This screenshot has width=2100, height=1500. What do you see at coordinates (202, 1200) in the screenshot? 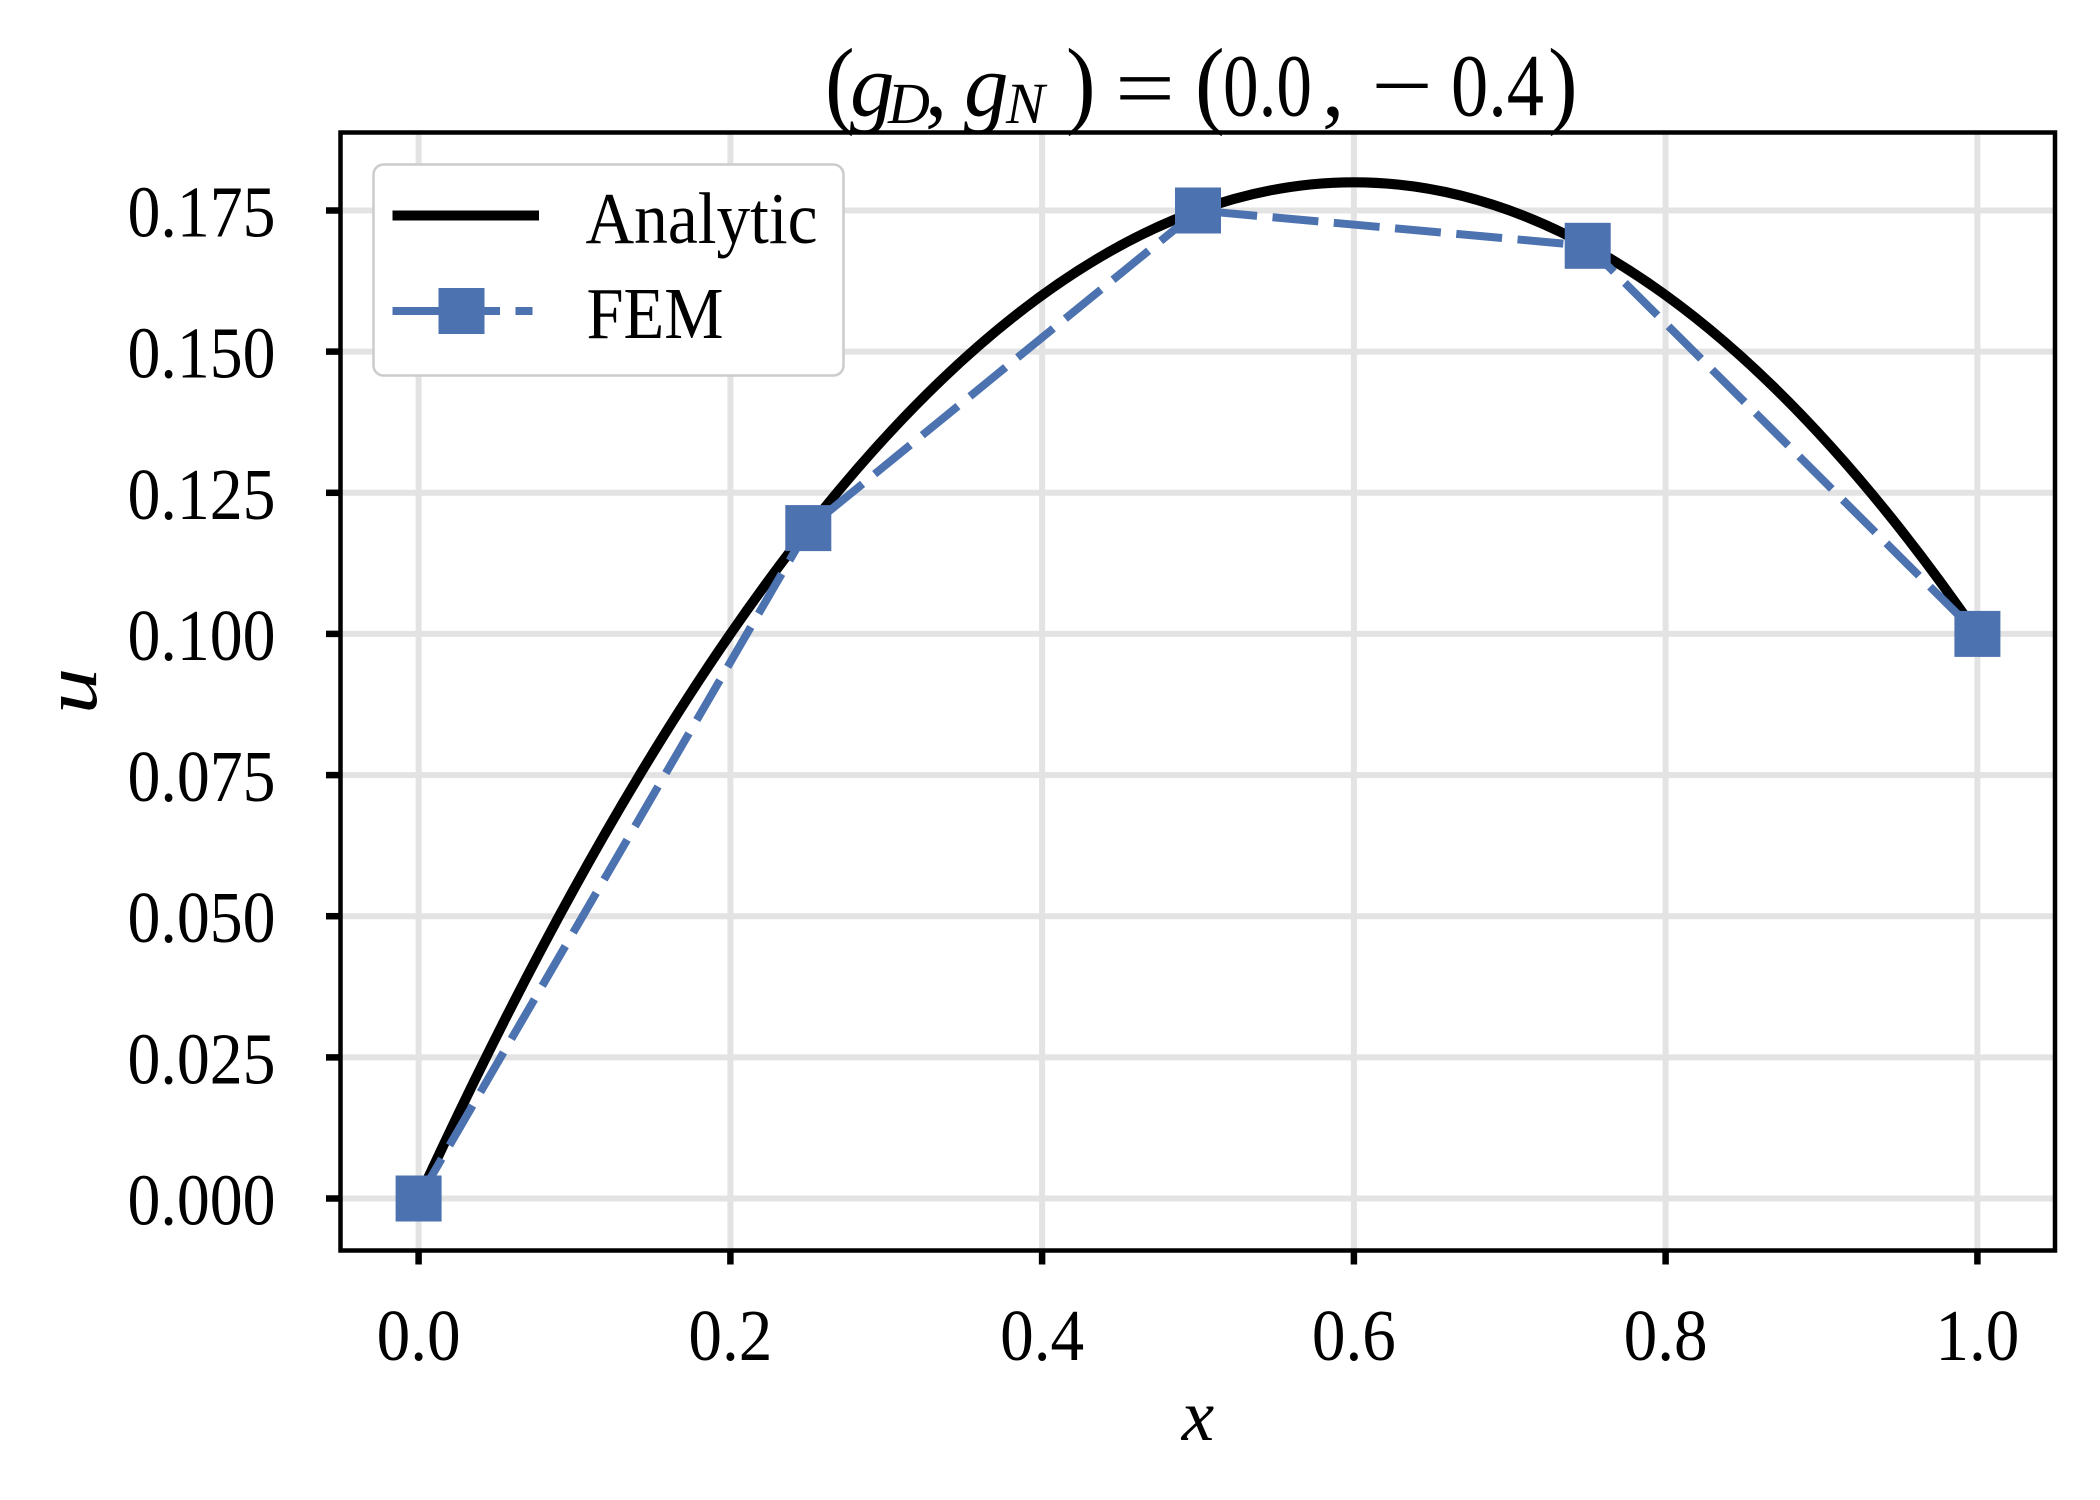
I see `svg-text: 0.000` at bounding box center [202, 1200].